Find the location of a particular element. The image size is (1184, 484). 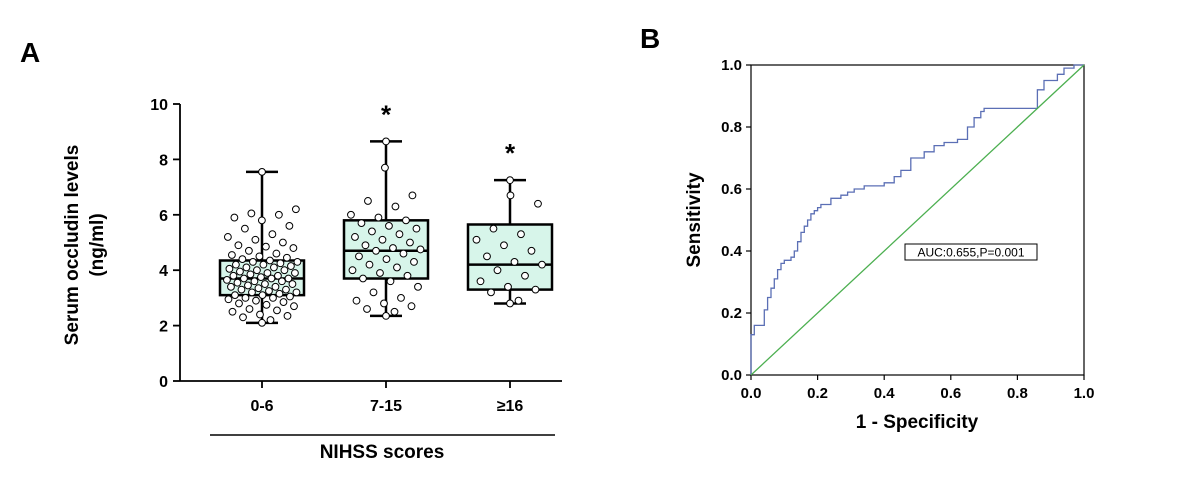

y-tick-label: 10 is located at coordinates (159, 105).